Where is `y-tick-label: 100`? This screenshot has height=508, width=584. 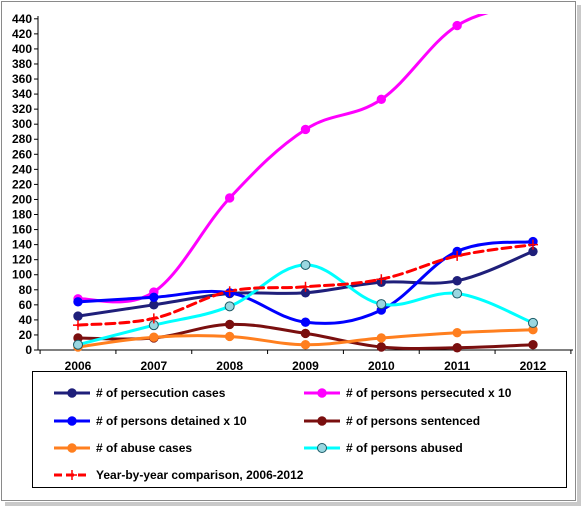 y-tick-label: 100 is located at coordinates (22, 275).